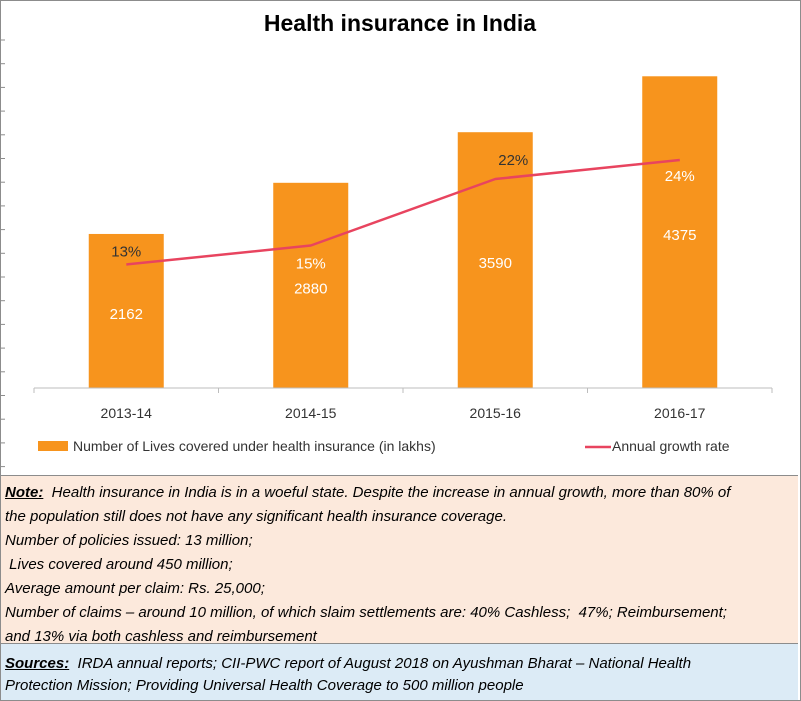 The image size is (801, 701). What do you see at coordinates (680, 176) in the screenshot?
I see `growth-rate-label: 24%` at bounding box center [680, 176].